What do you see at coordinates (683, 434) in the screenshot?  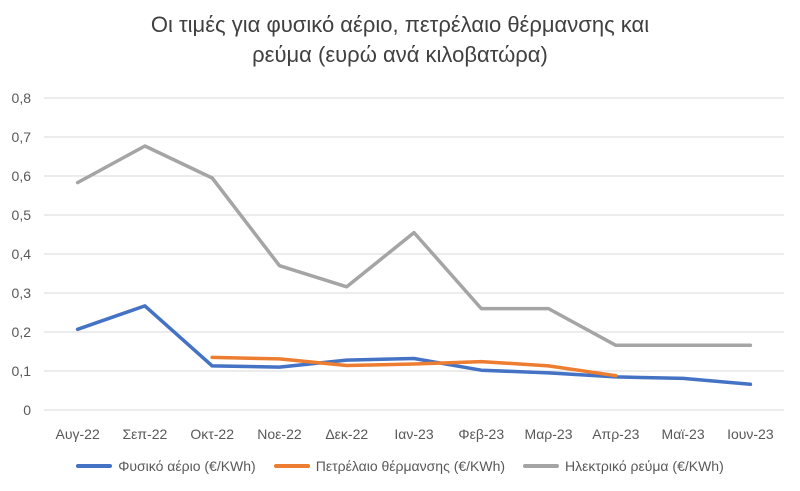 I see `x-tick-label: Μαϊ-23` at bounding box center [683, 434].